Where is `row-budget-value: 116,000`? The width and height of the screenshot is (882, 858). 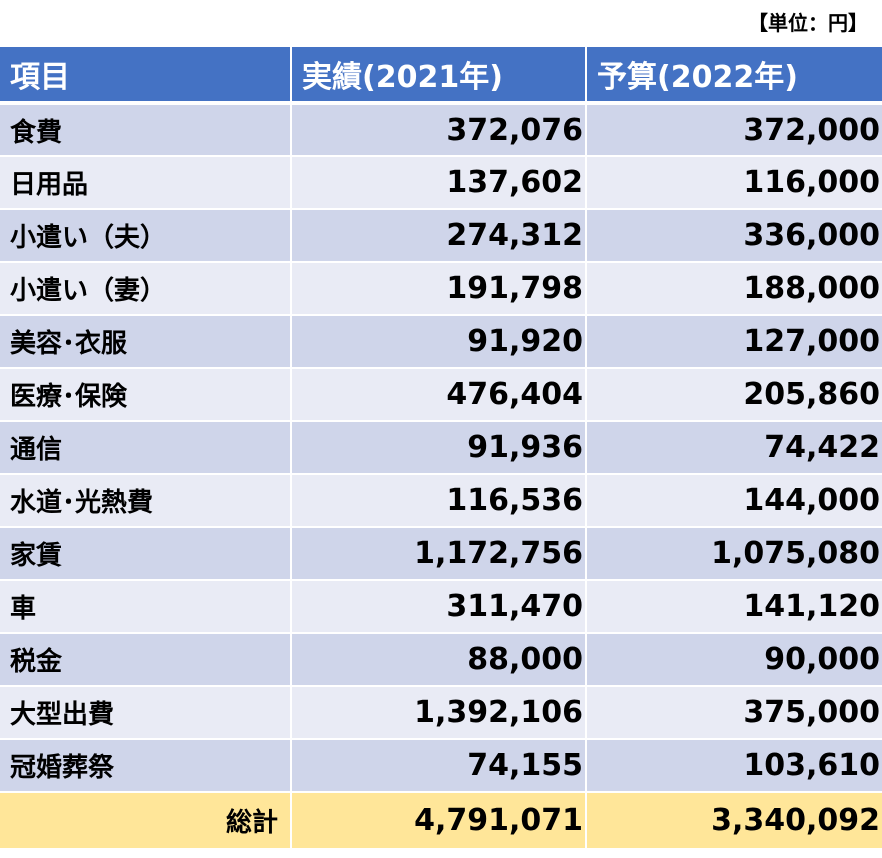
row-budget-value: 116,000 is located at coordinates (734, 183).